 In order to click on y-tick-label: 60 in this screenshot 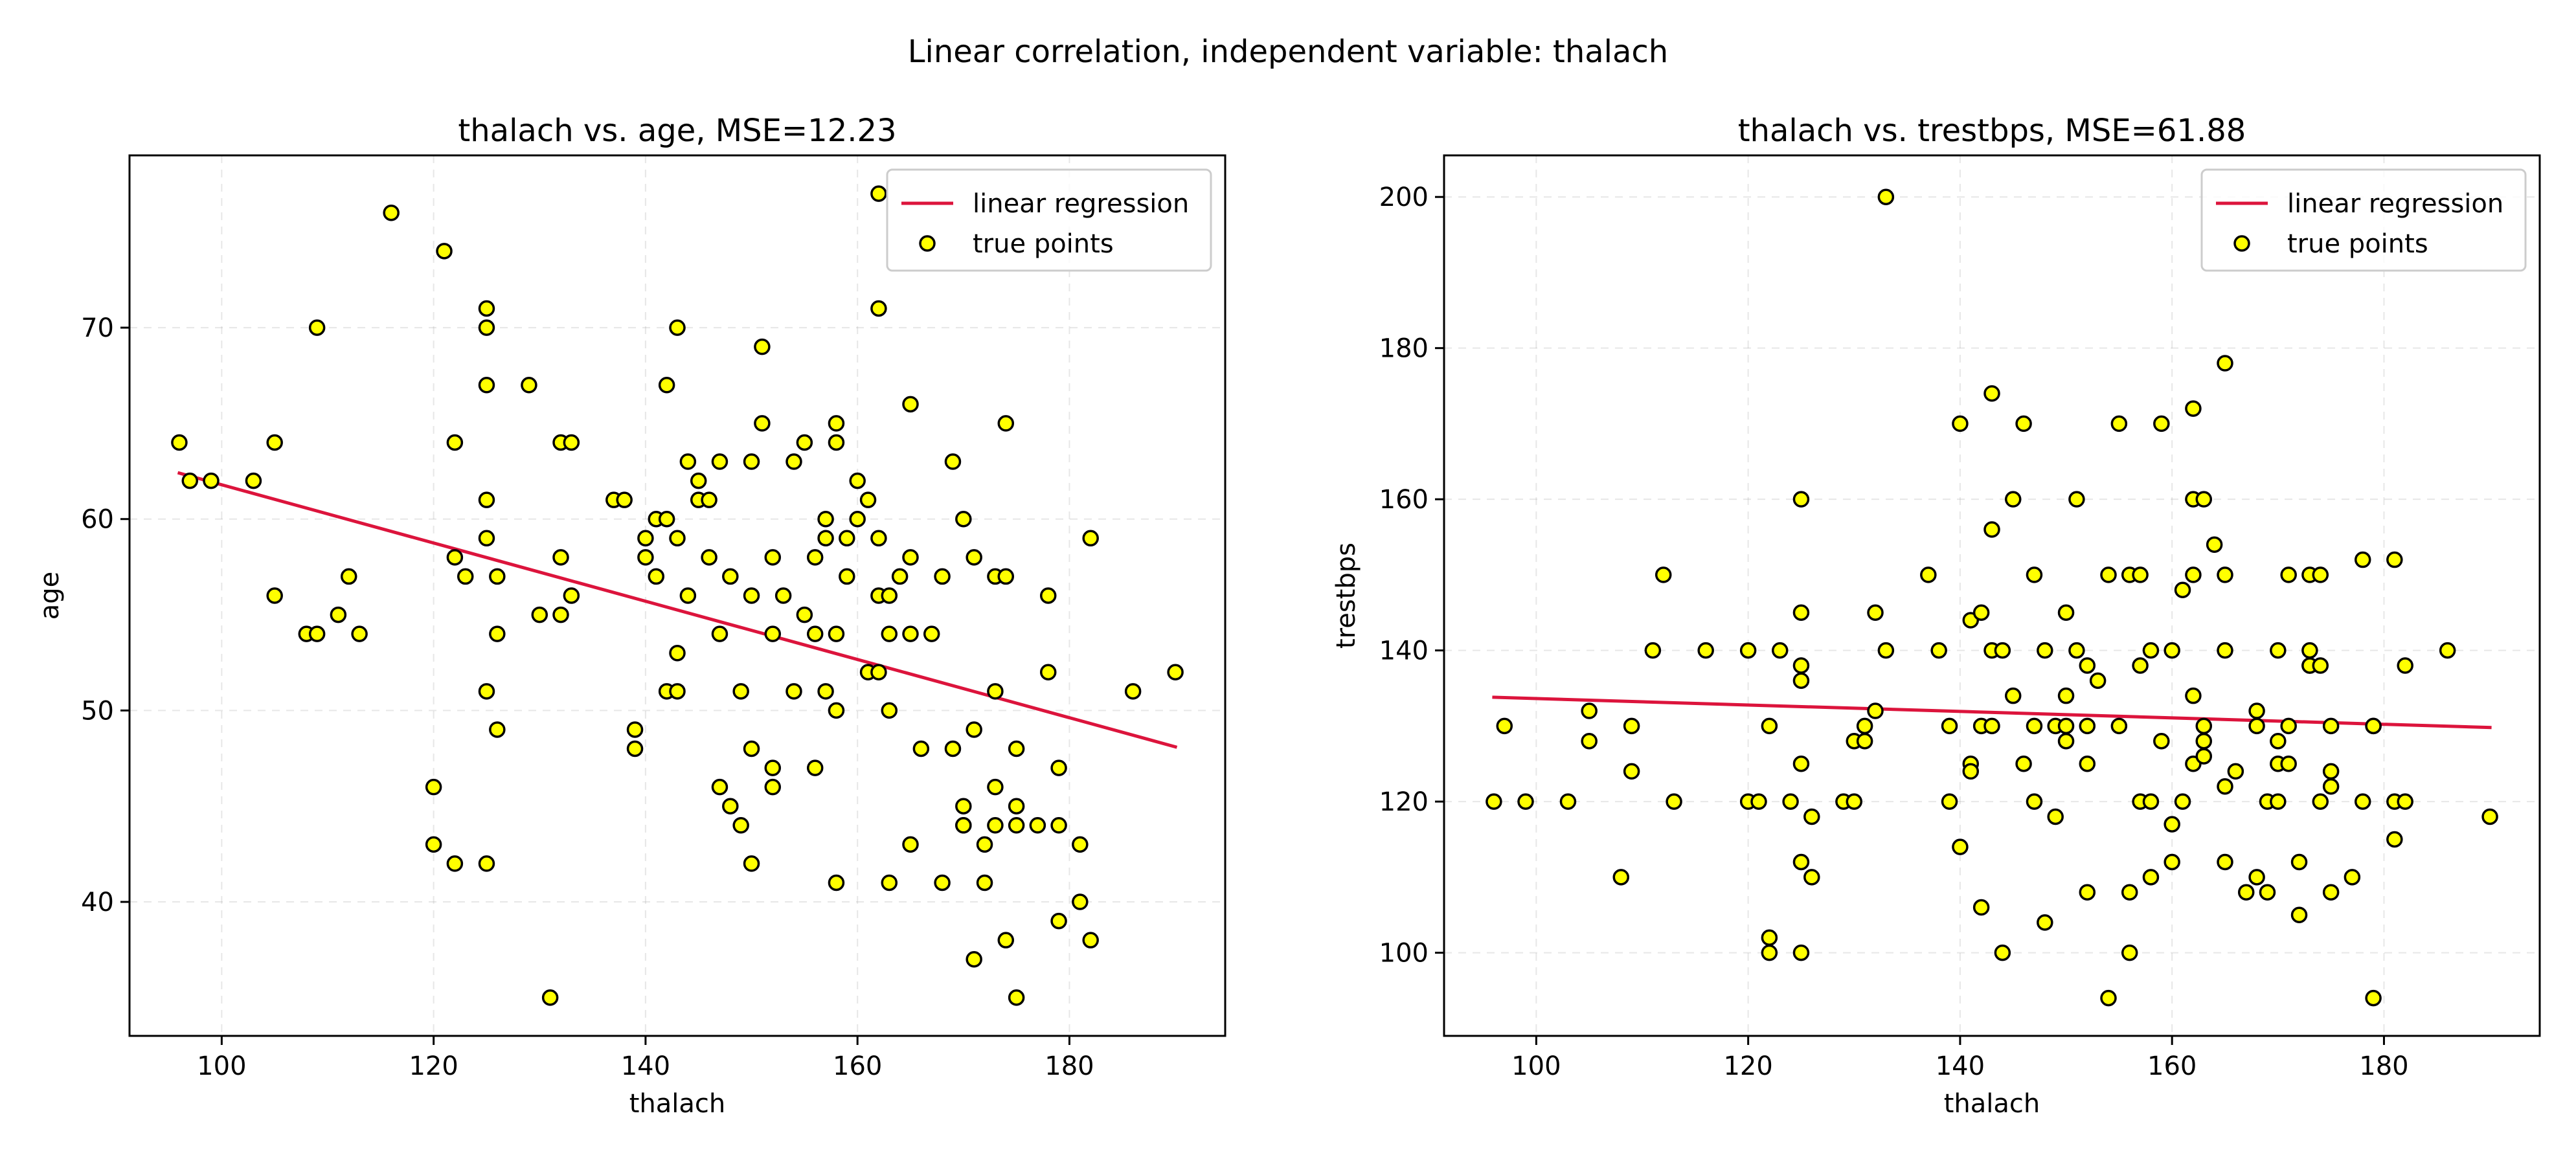, I will do `click(97, 520)`.